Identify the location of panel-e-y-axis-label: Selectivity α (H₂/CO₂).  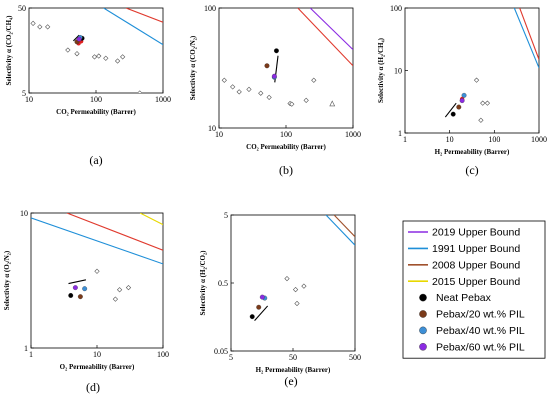
(203, 283).